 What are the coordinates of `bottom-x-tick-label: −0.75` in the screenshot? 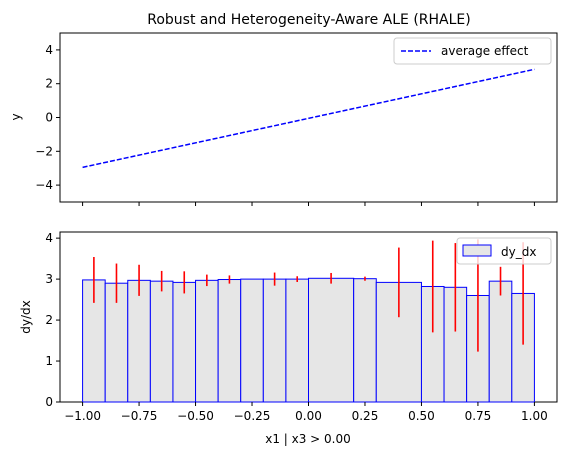 It's located at (139, 416).